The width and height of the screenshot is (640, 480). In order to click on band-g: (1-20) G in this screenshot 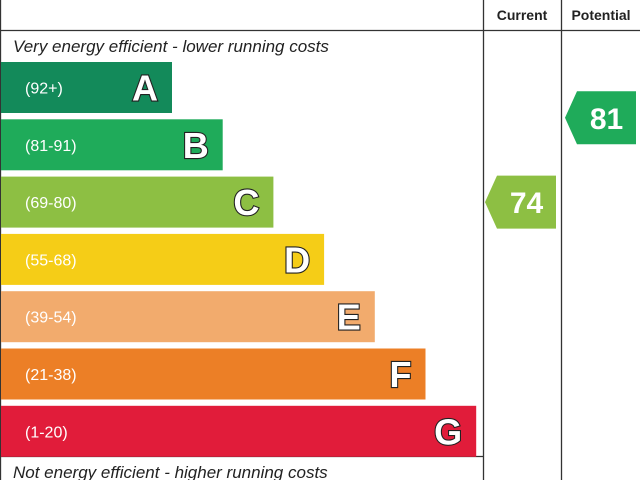, I will do `click(239, 431)`.